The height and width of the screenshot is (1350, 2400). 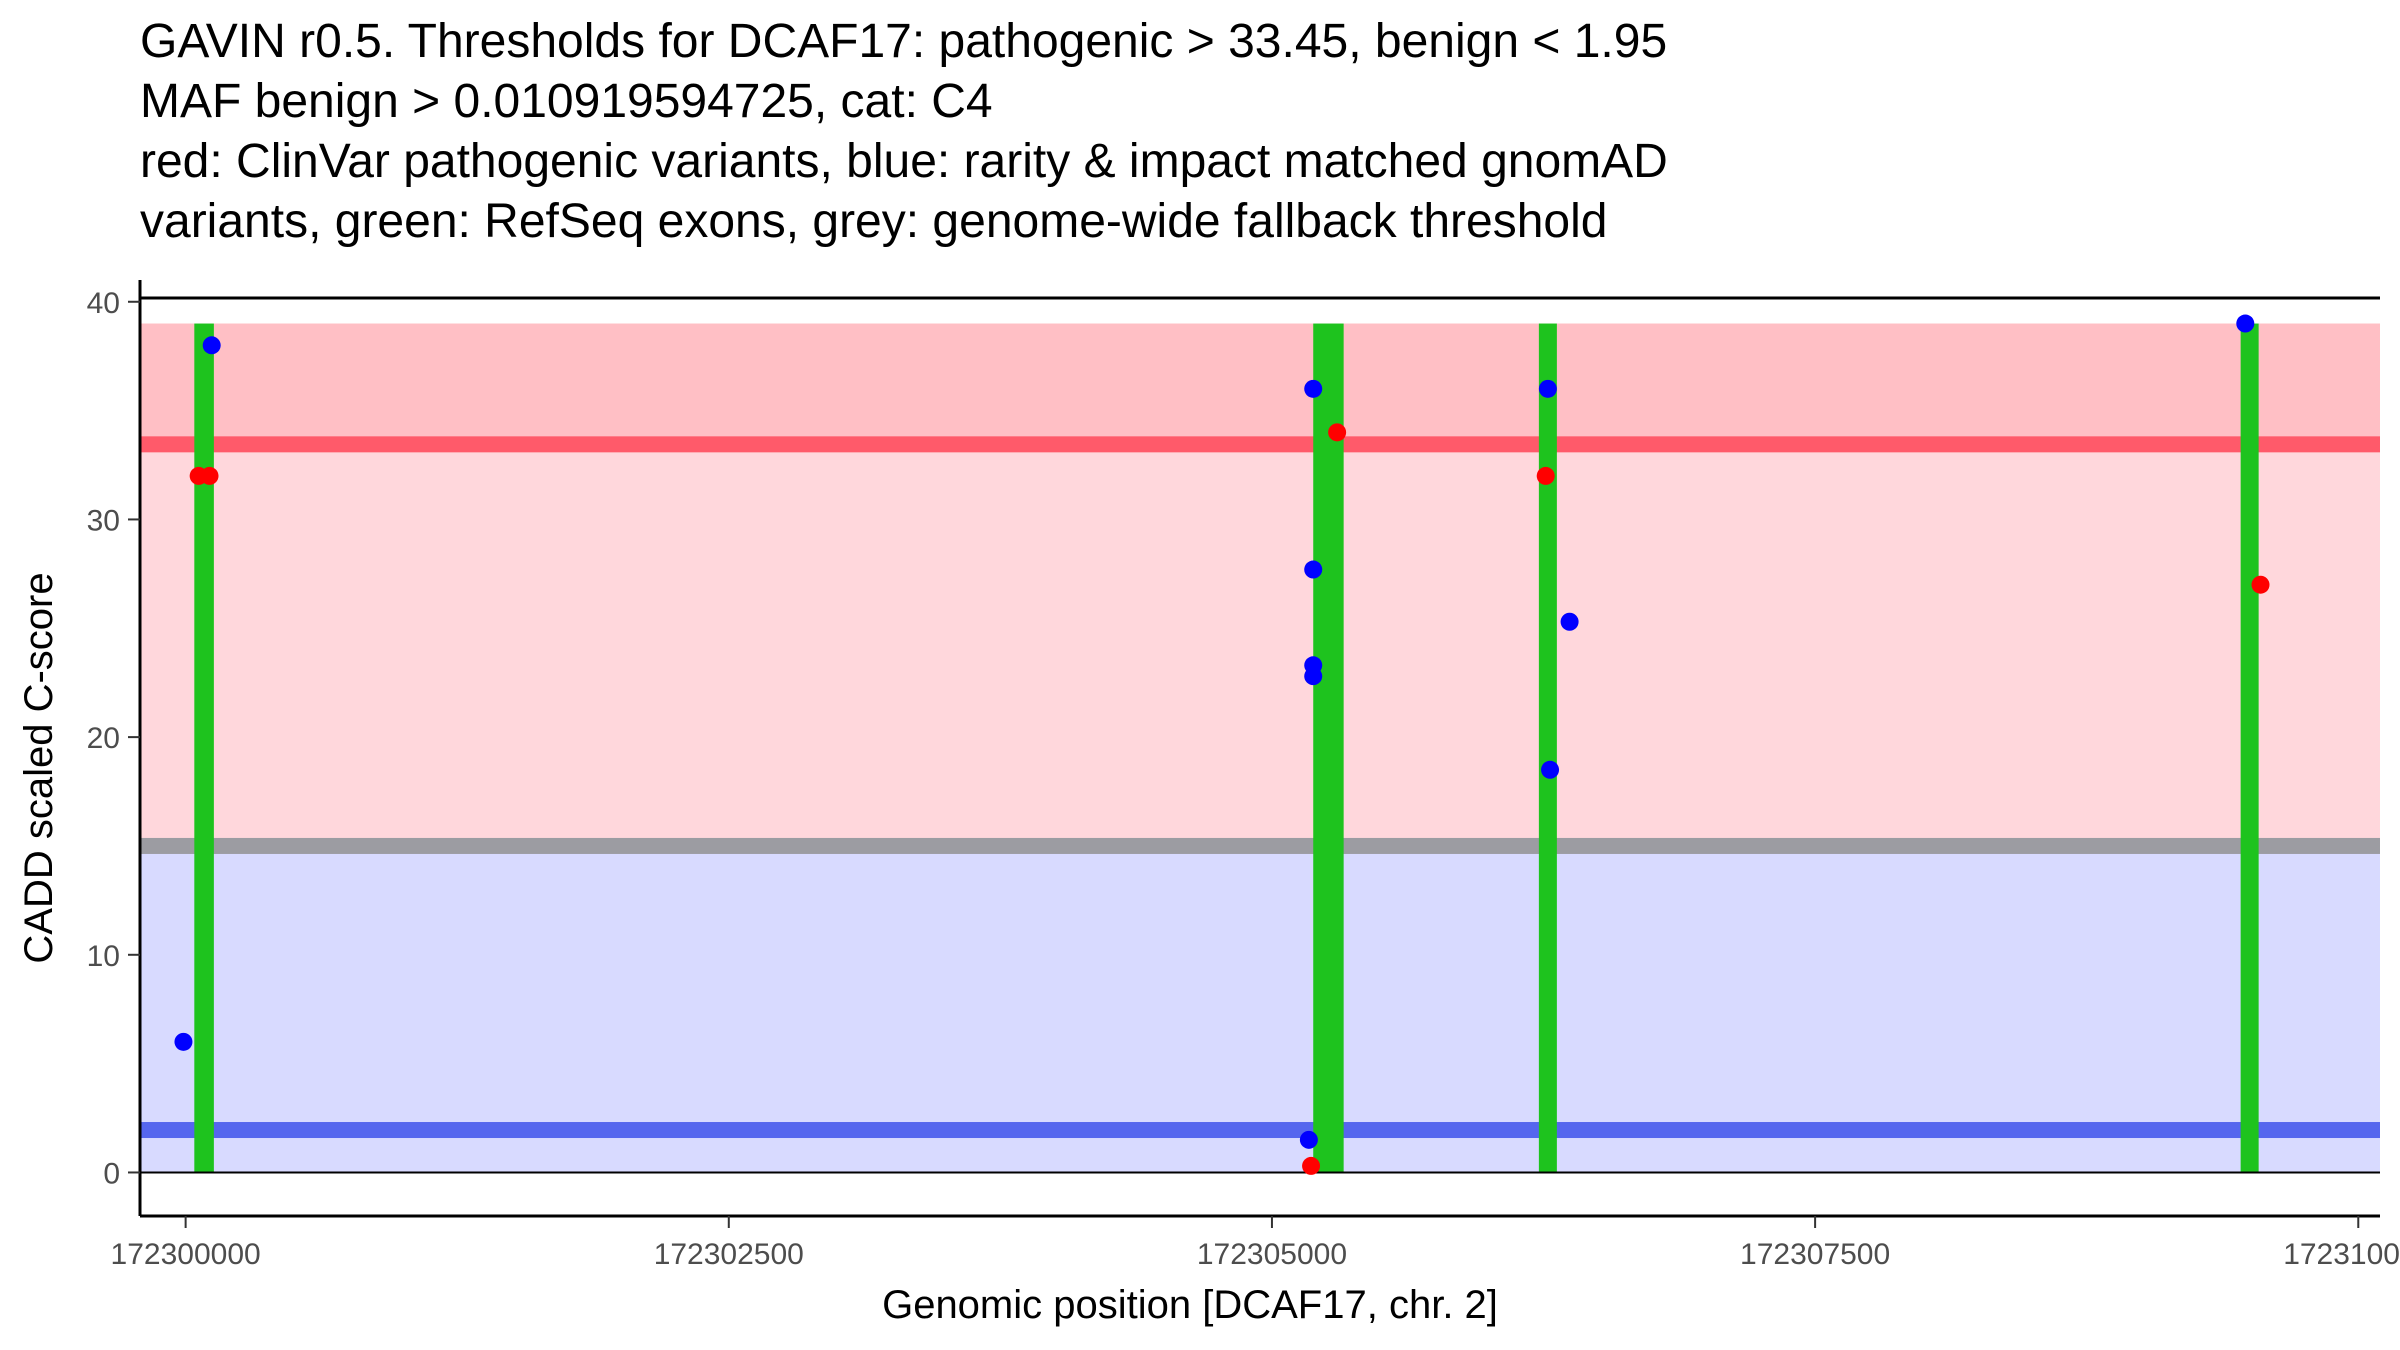 I want to click on y-tick-label-10: 10, so click(x=103, y=956).